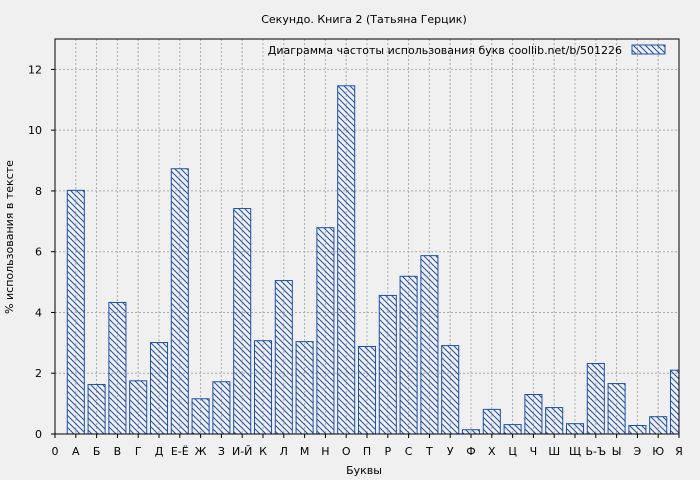 The height and width of the screenshot is (480, 700). What do you see at coordinates (512, 451) in the screenshot?
I see `x-tick-label: Ц` at bounding box center [512, 451].